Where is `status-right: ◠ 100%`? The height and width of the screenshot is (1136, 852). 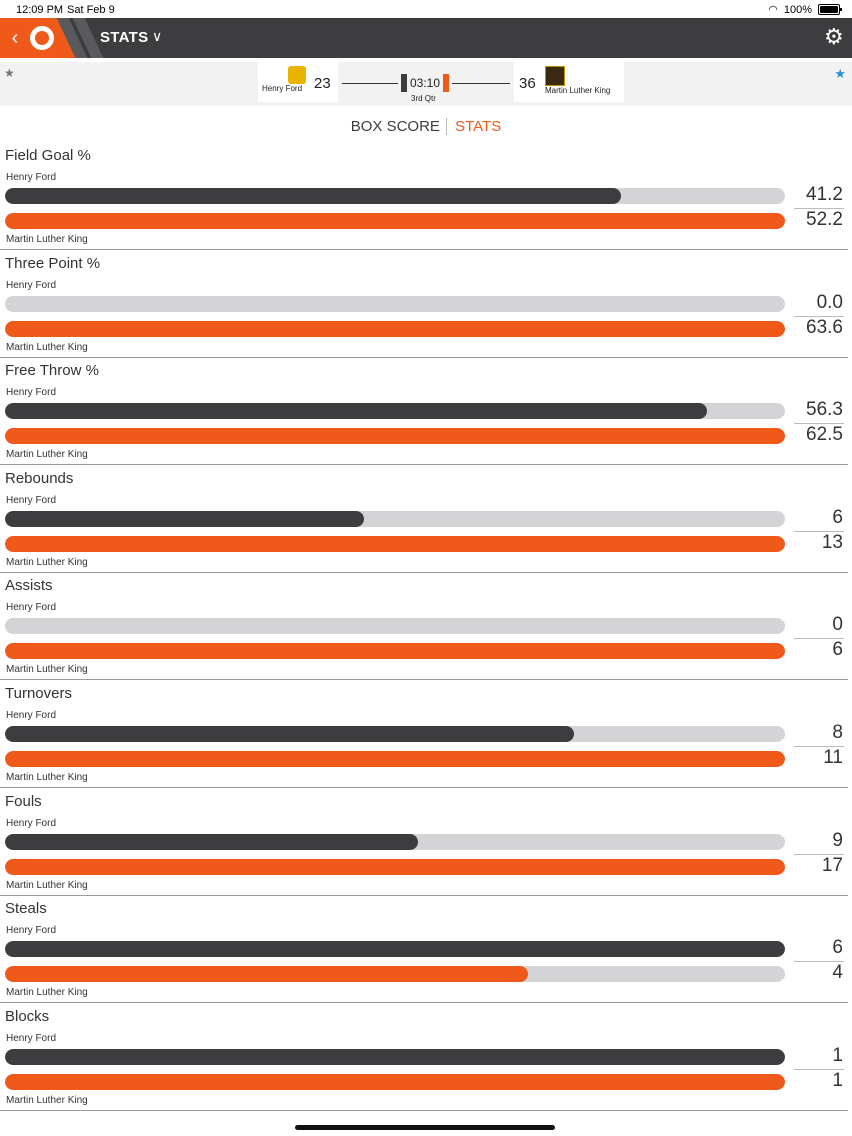 status-right: ◠ 100% is located at coordinates (805, 9).